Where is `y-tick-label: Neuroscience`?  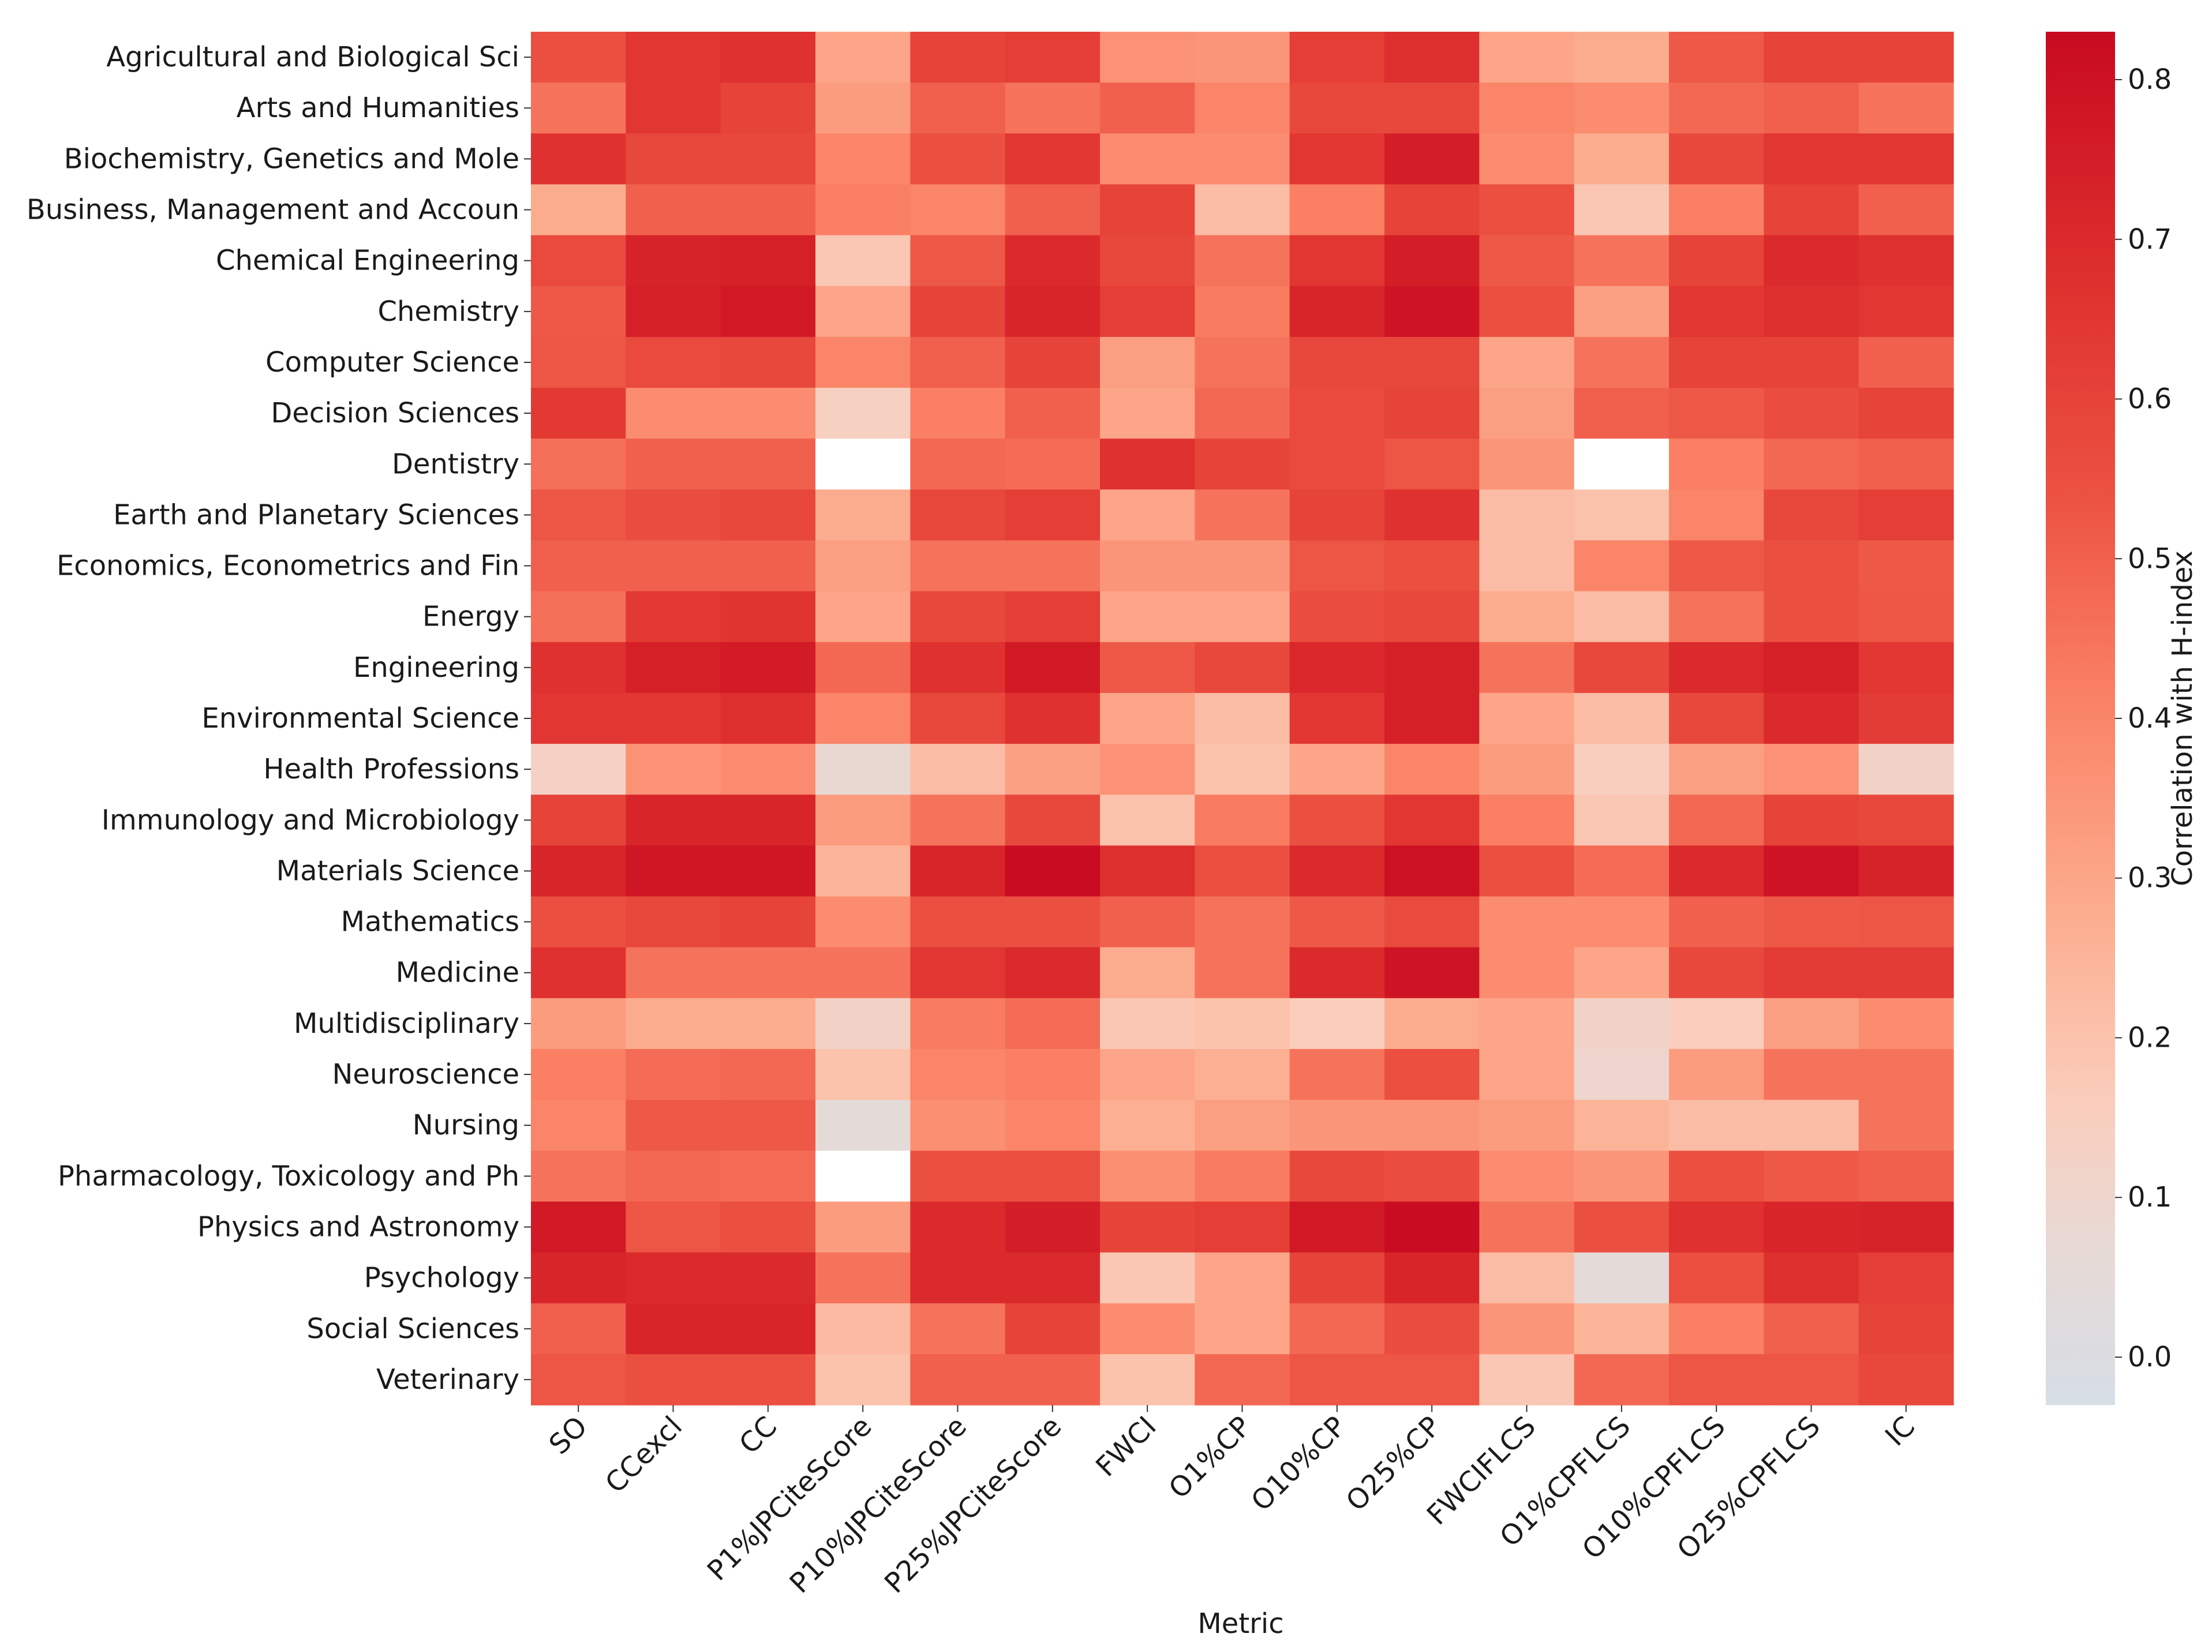 y-tick-label: Neuroscience is located at coordinates (425, 1074).